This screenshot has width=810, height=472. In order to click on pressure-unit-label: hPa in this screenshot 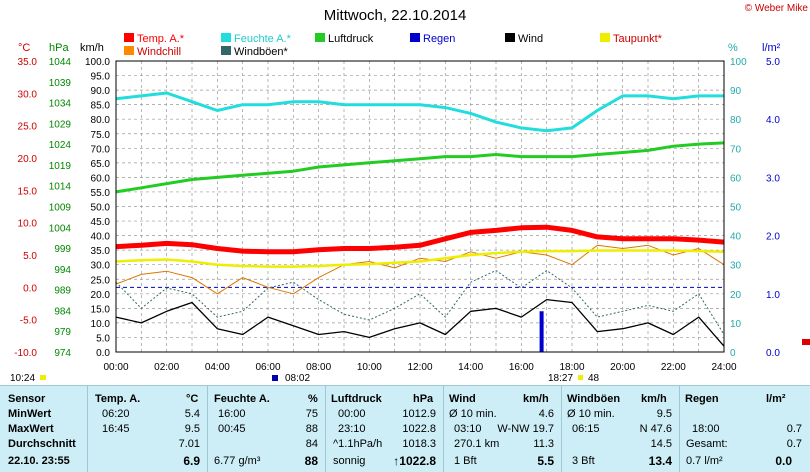, I will do `click(59, 48)`.